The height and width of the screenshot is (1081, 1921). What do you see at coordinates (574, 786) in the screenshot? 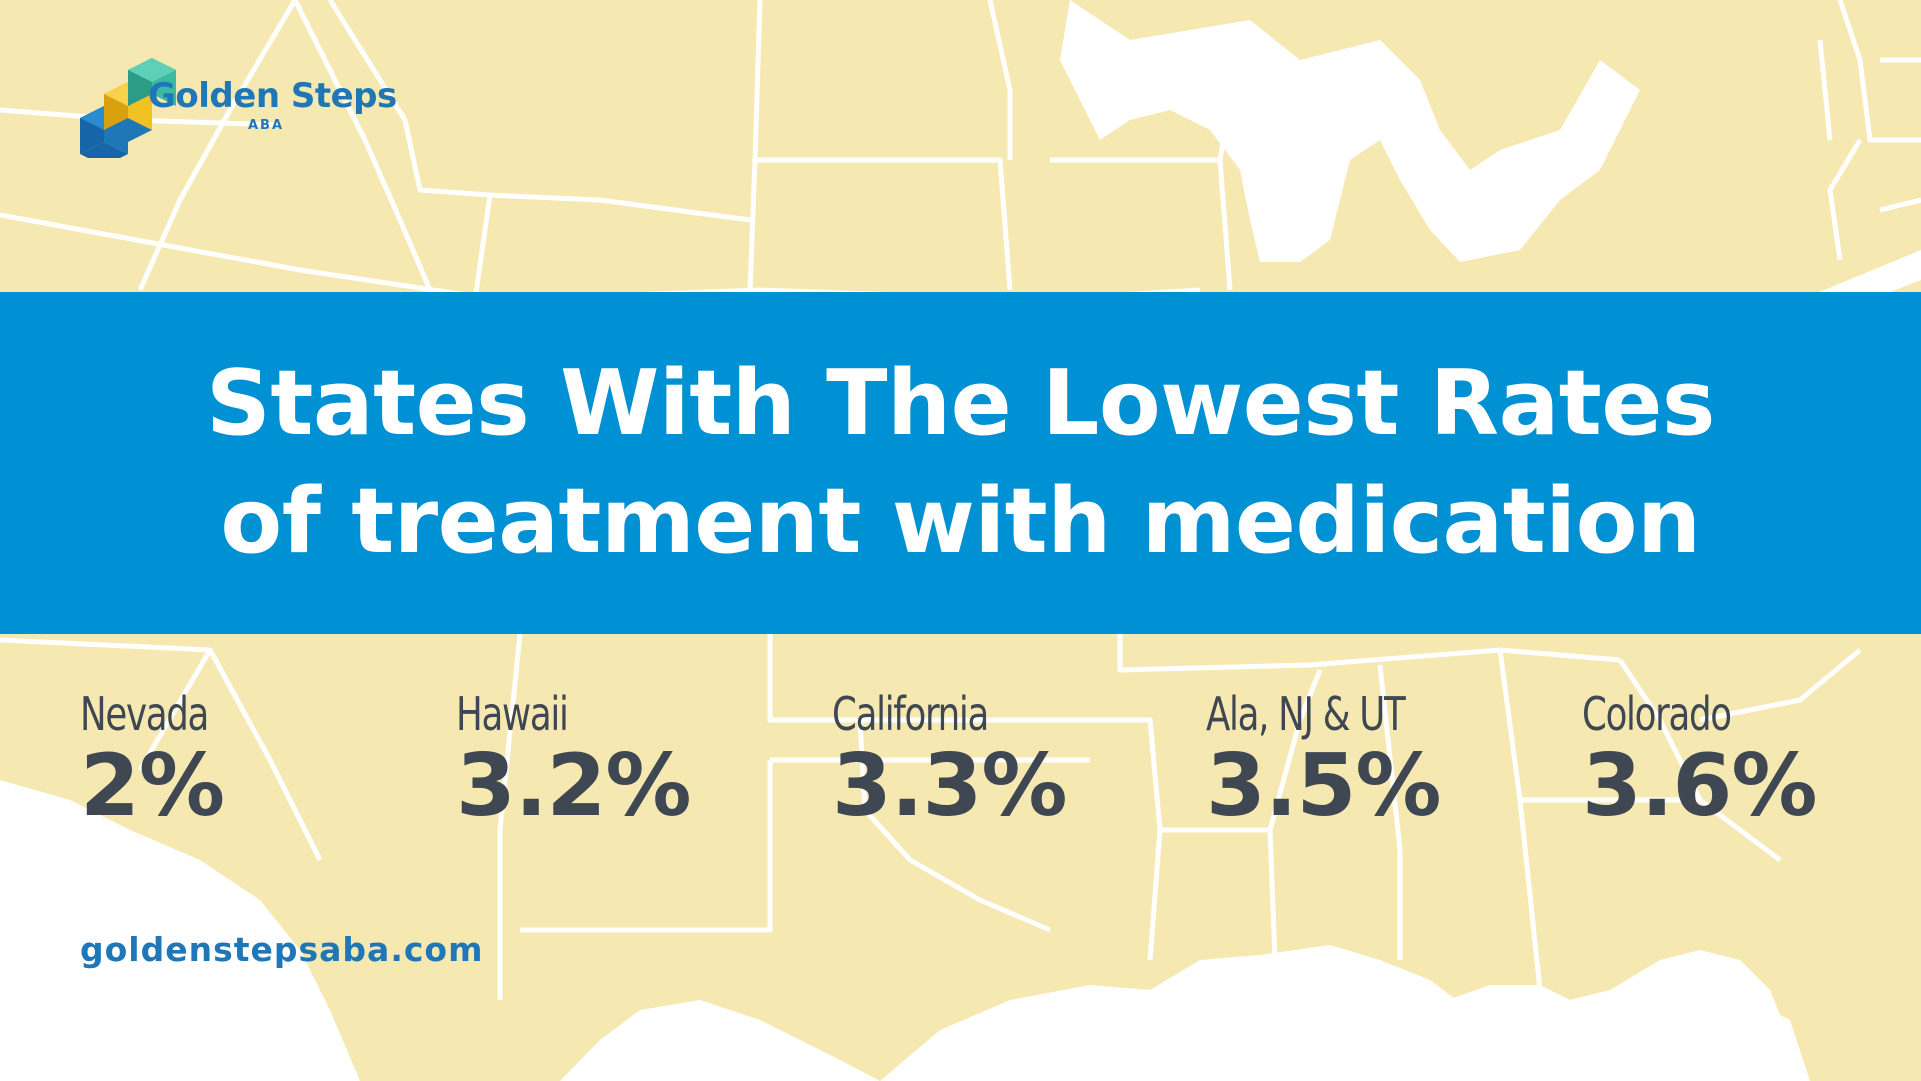
I see `stat-percentage: 3.2%` at bounding box center [574, 786].